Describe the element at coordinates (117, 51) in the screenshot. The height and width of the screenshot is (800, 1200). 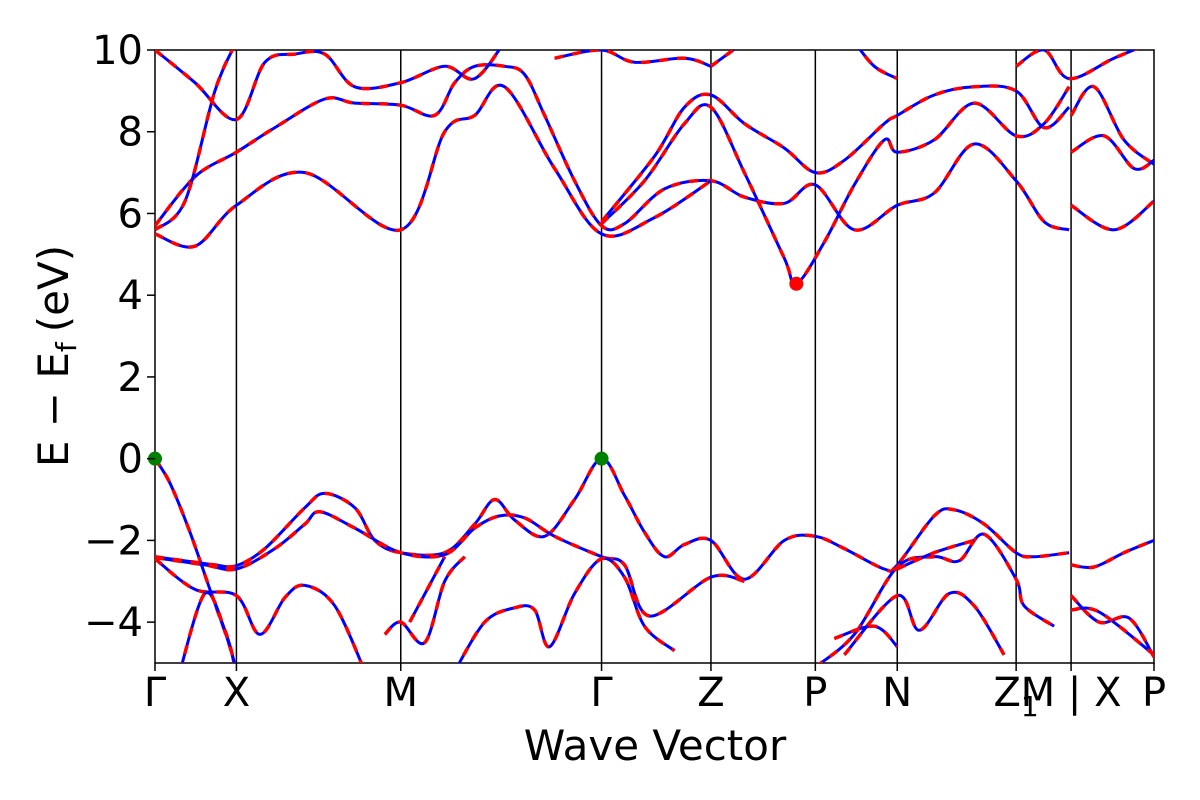
I see `y-tick-label: 10` at that location.